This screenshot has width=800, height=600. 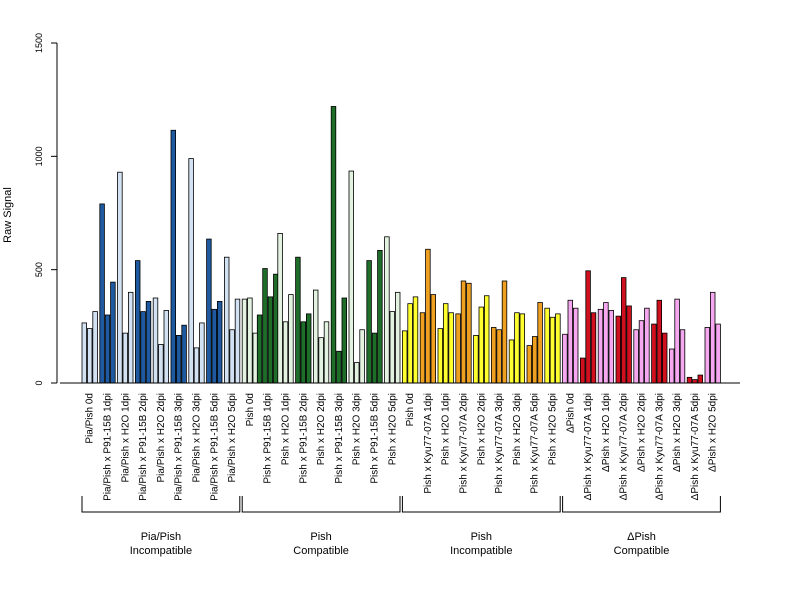 I want to click on category-label: ΔPish x H2O 1dpi, so click(x=606, y=432).